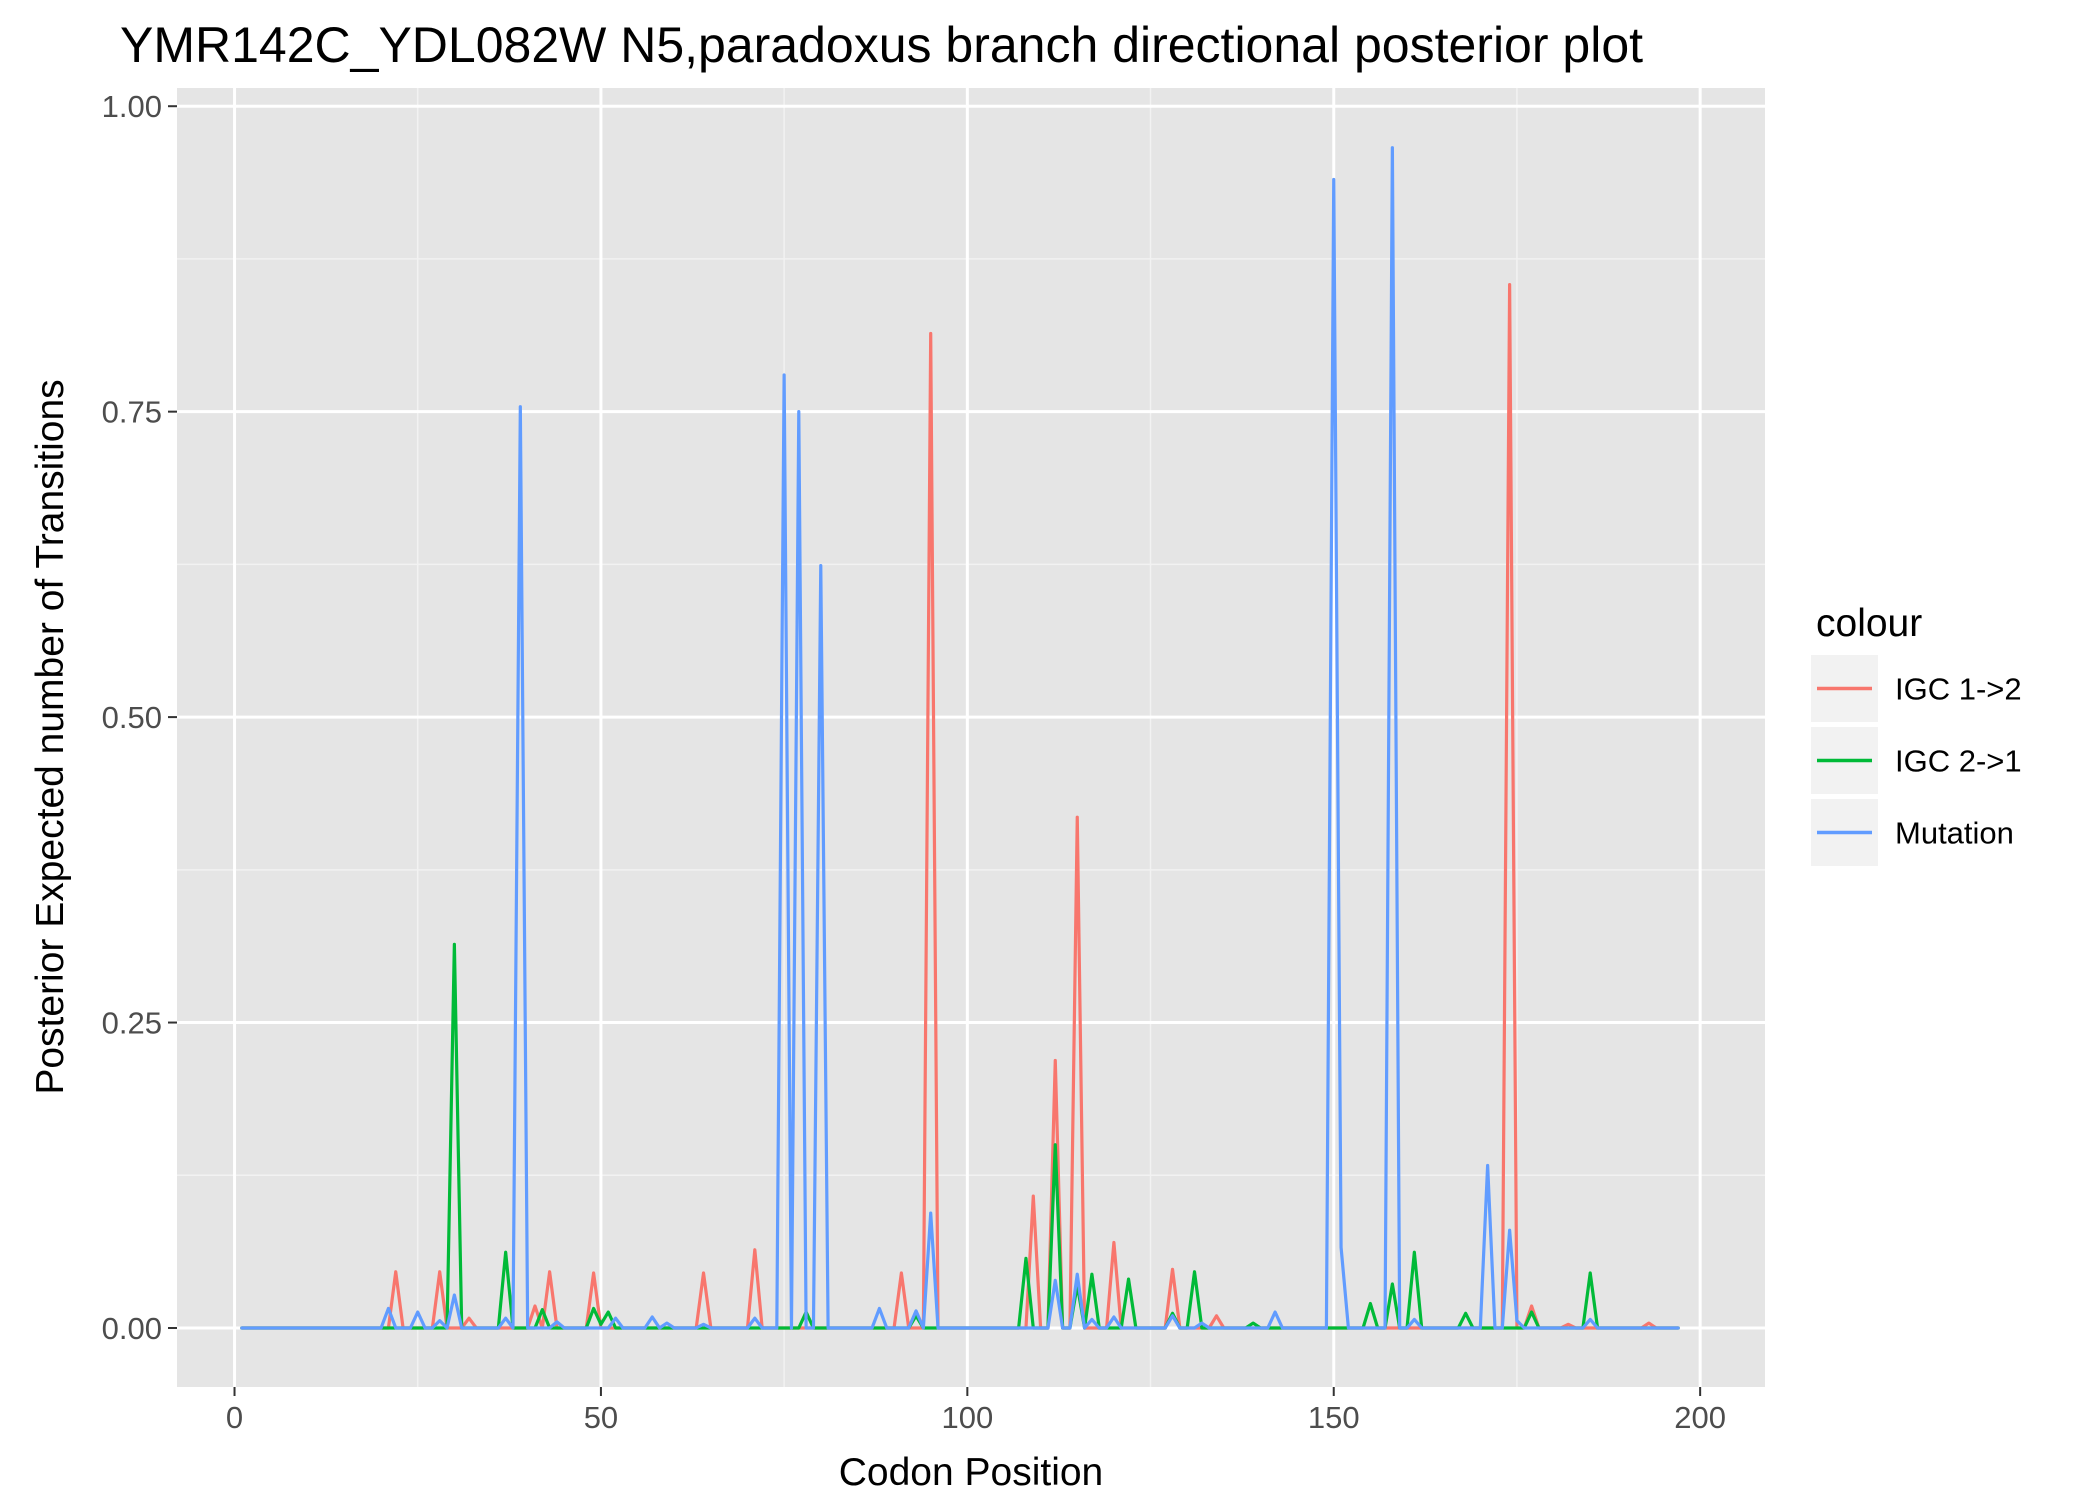 This screenshot has width=2099, height=1499. What do you see at coordinates (1958, 689) in the screenshot?
I see `legend-label: IGC 1->2` at bounding box center [1958, 689].